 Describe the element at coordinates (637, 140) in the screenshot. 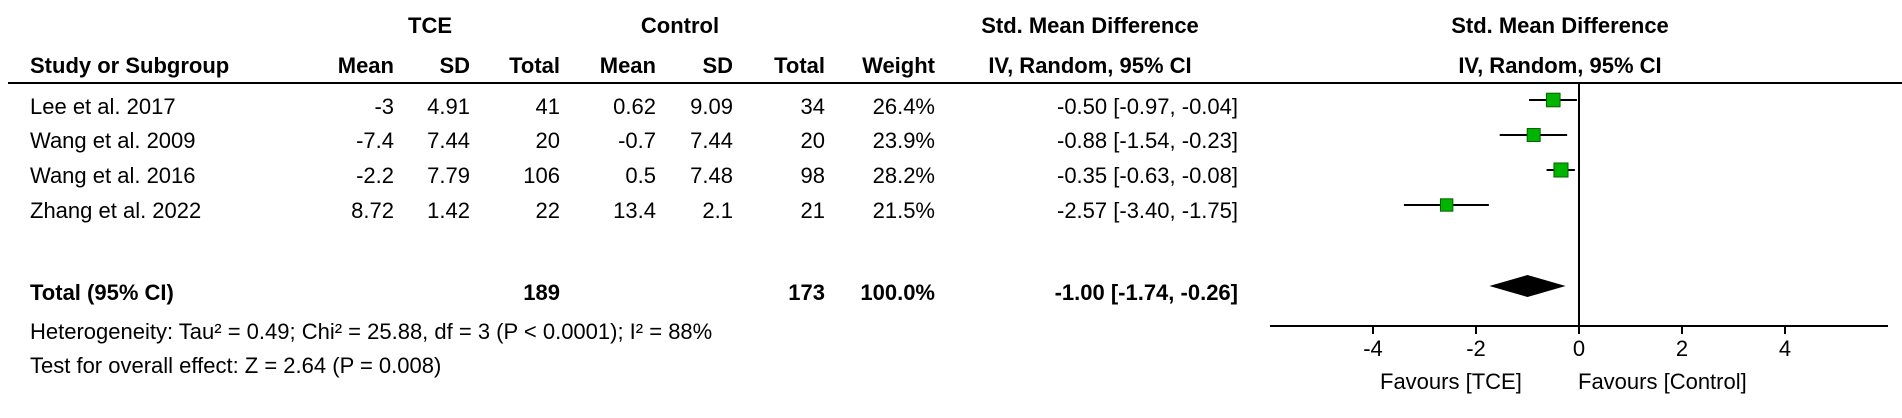

I see `study-2-mean2: -0.7` at that location.